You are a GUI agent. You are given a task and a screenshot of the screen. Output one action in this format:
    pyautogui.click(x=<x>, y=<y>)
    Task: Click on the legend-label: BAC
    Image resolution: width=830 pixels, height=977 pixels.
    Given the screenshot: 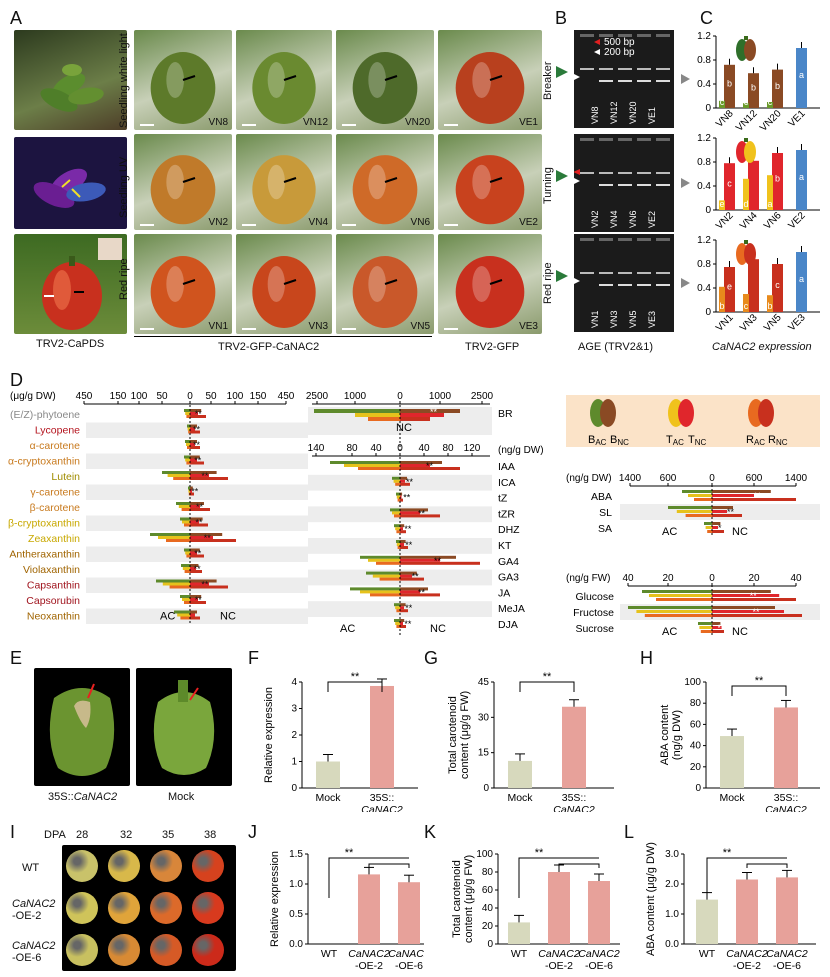 What is the action you would take?
    pyautogui.click(x=597, y=440)
    